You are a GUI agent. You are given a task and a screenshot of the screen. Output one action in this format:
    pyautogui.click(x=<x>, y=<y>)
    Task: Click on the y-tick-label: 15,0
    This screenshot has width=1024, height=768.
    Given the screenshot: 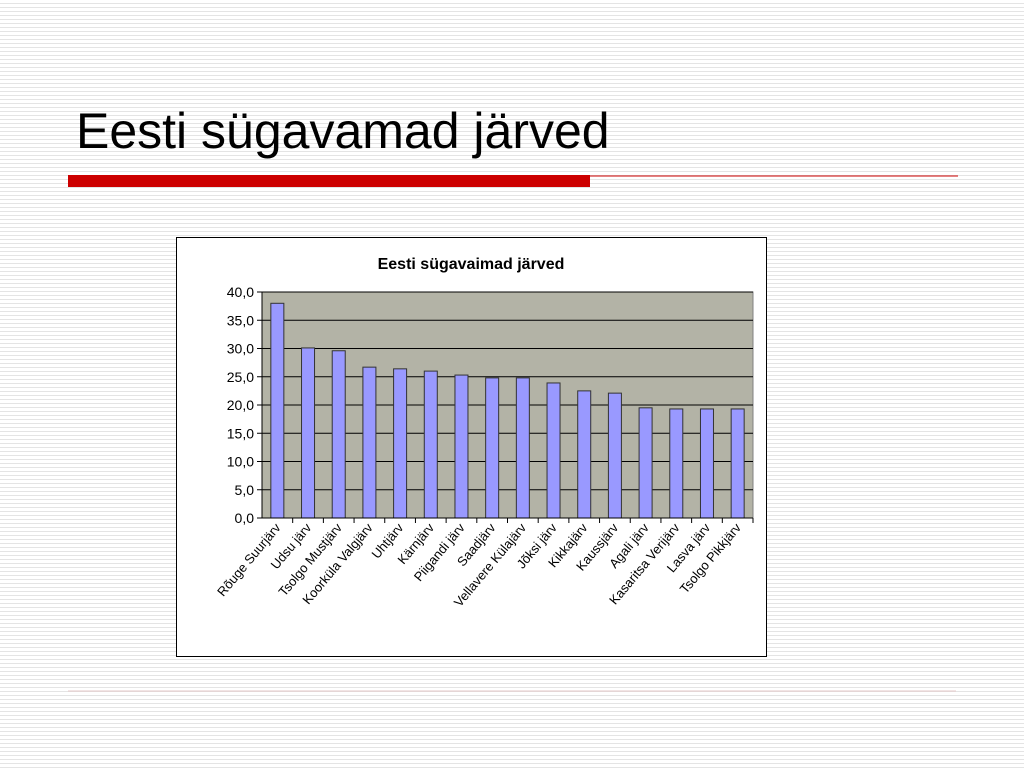 What is the action you would take?
    pyautogui.click(x=240, y=433)
    